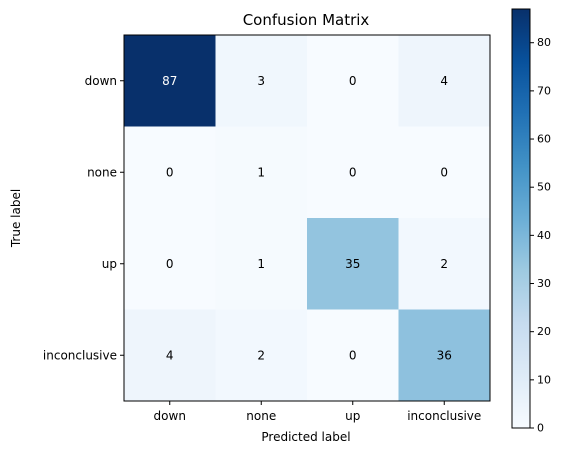 The width and height of the screenshot is (569, 454). What do you see at coordinates (544, 331) in the screenshot?
I see `colorbar-tick-label: 20` at bounding box center [544, 331].